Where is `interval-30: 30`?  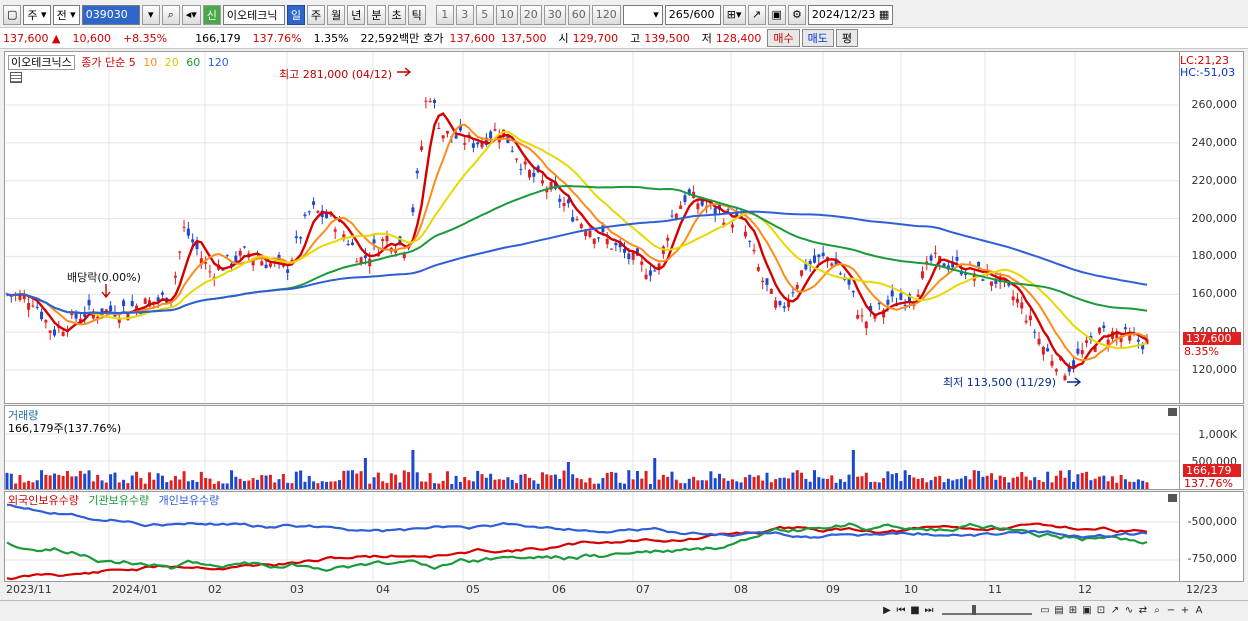
interval-30: 30 is located at coordinates (554, 14).